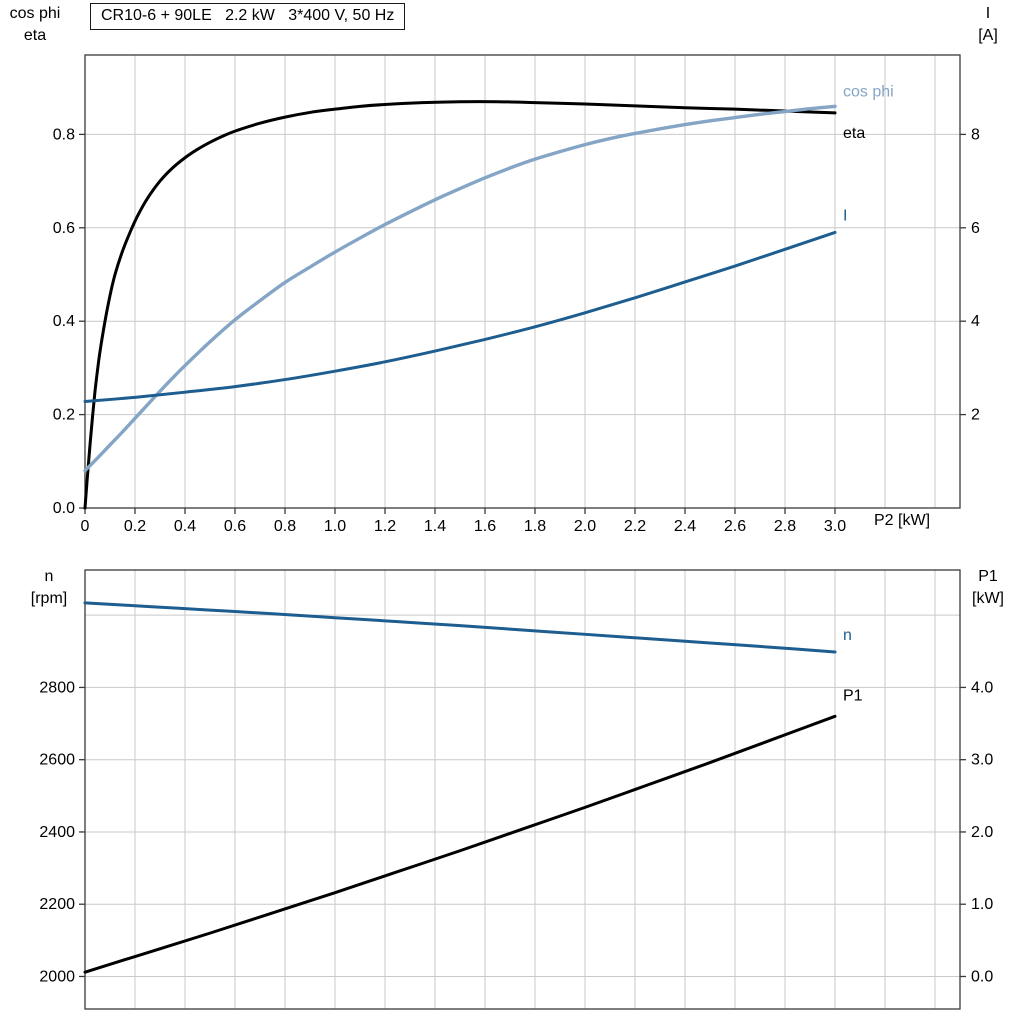 The height and width of the screenshot is (1024, 1024). Describe the element at coordinates (64, 415) in the screenshot. I see `y-left-tick-label: 0.2` at that location.